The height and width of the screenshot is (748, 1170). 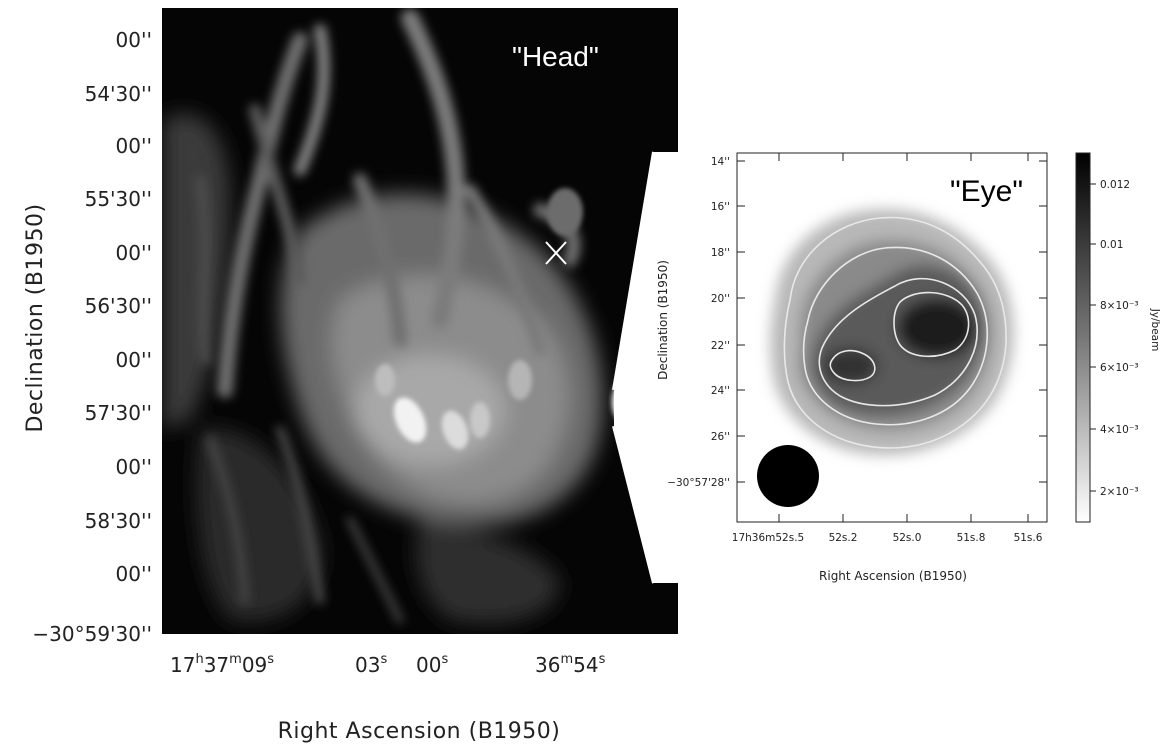 I want to click on eye-dec-tick: 20'', so click(x=720, y=299).